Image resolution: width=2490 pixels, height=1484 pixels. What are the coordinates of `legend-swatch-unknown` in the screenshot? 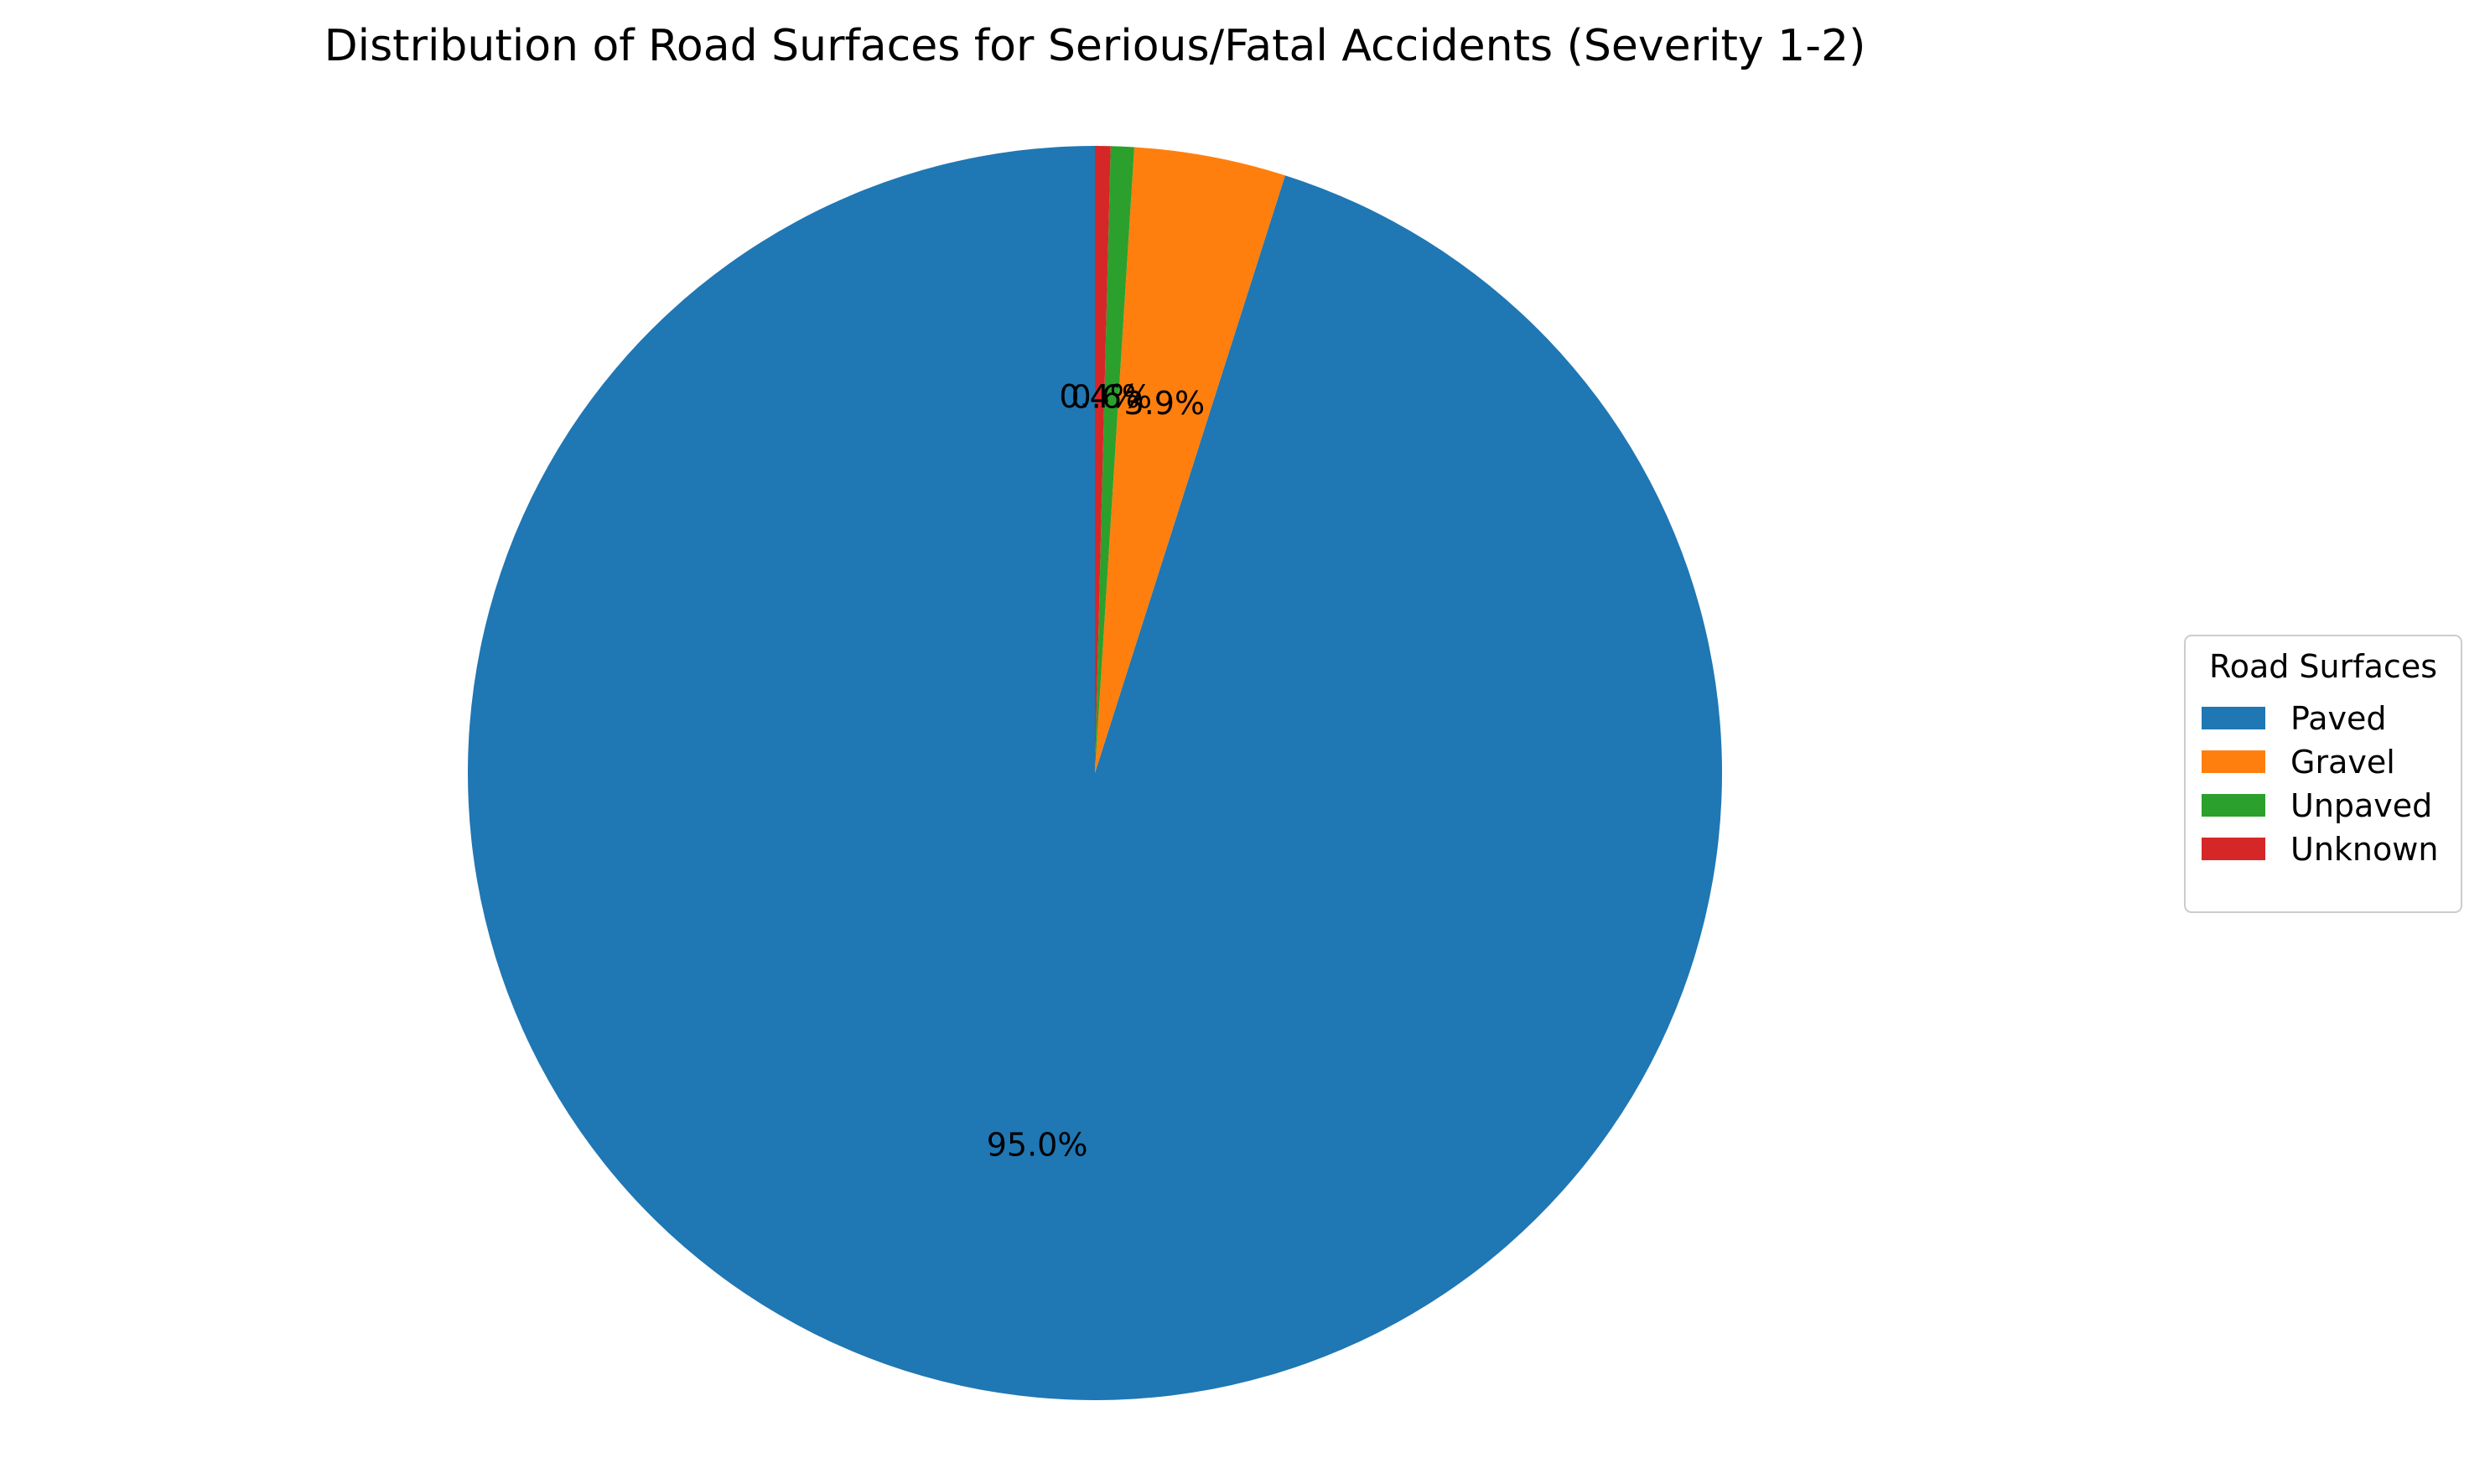 It's located at (2233, 849).